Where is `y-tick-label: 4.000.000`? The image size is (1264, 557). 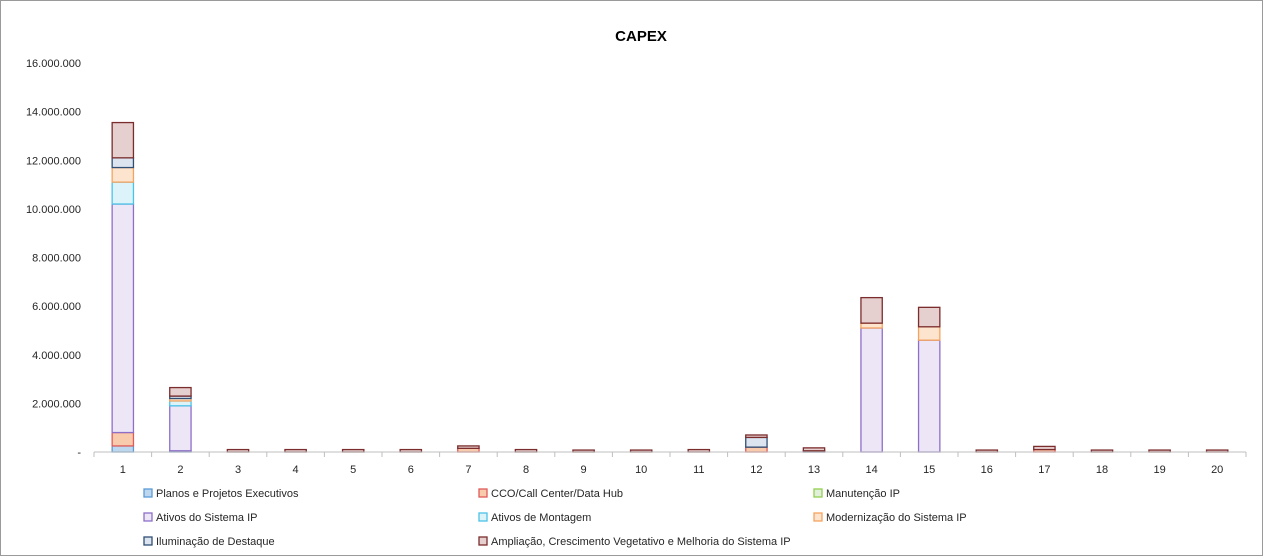
y-tick-label: 4.000.000 is located at coordinates (56, 356).